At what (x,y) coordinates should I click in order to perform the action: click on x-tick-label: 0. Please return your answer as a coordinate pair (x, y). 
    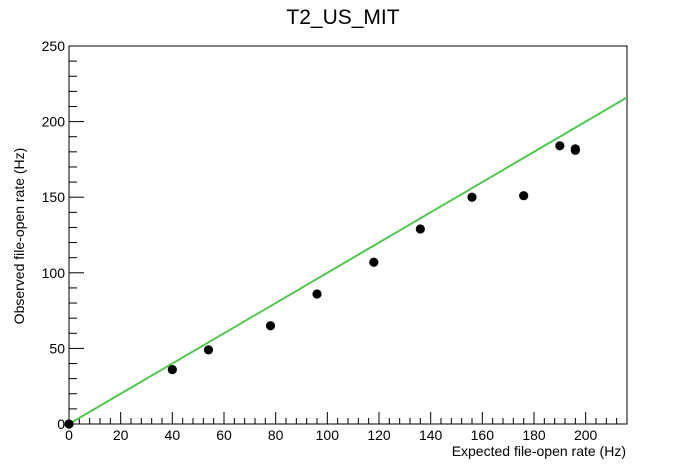
    Looking at the image, I should click on (69, 435).